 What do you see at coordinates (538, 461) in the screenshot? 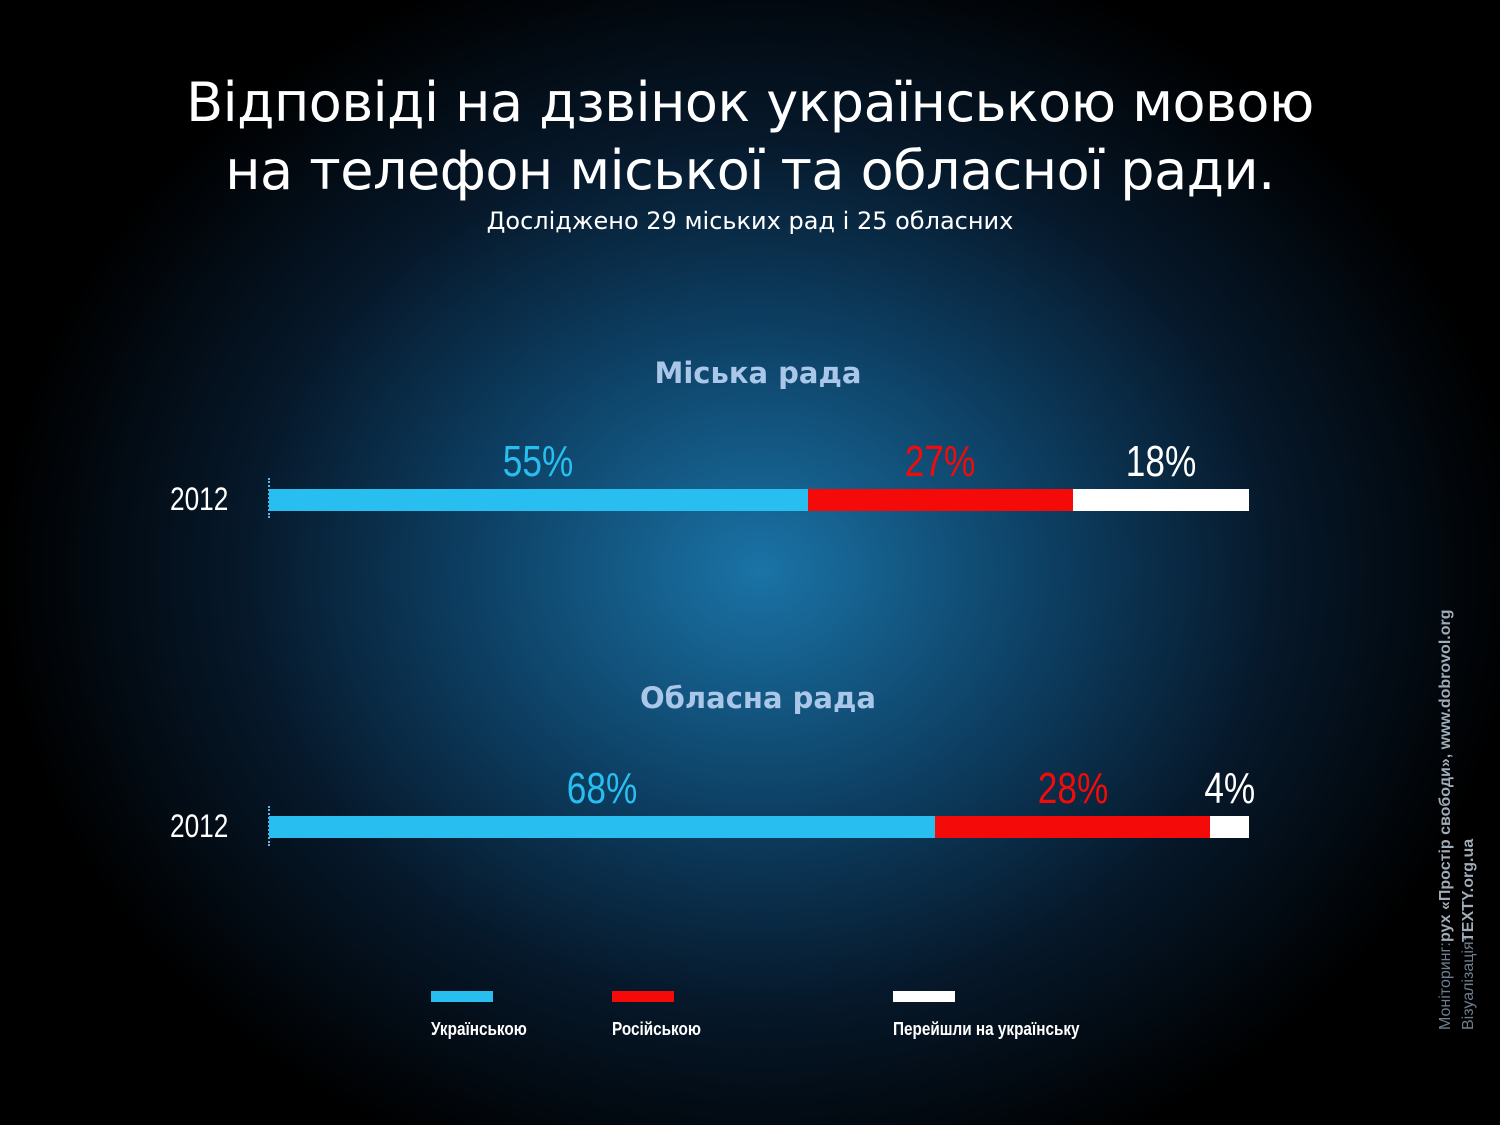
I see `data-label-ukrainian: 55%` at bounding box center [538, 461].